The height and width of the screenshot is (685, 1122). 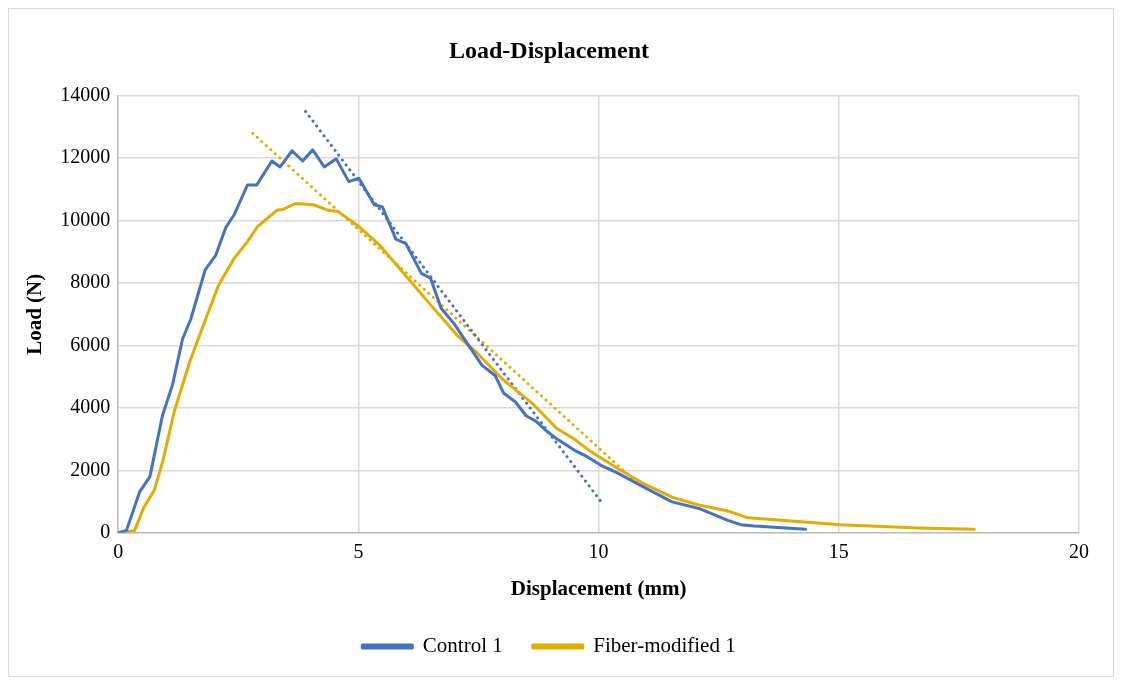 What do you see at coordinates (462, 645) in the screenshot?
I see `legend-label: Control 1` at bounding box center [462, 645].